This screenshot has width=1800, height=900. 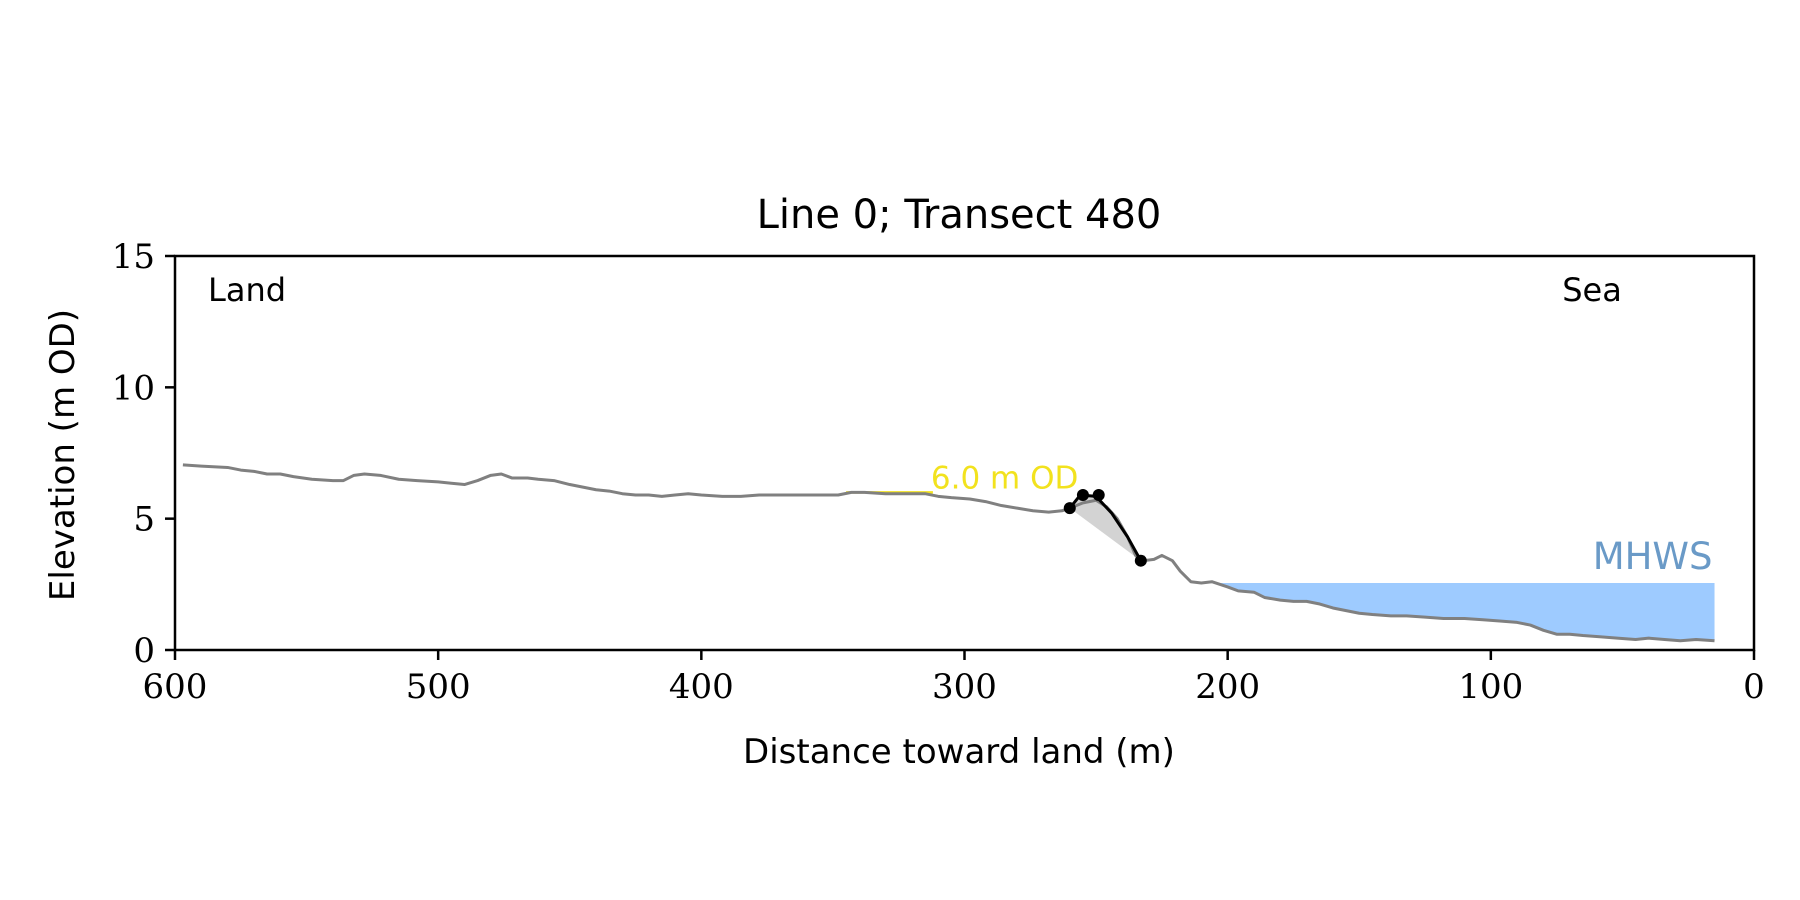 What do you see at coordinates (144, 520) in the screenshot?
I see `y-tick-label: 5` at bounding box center [144, 520].